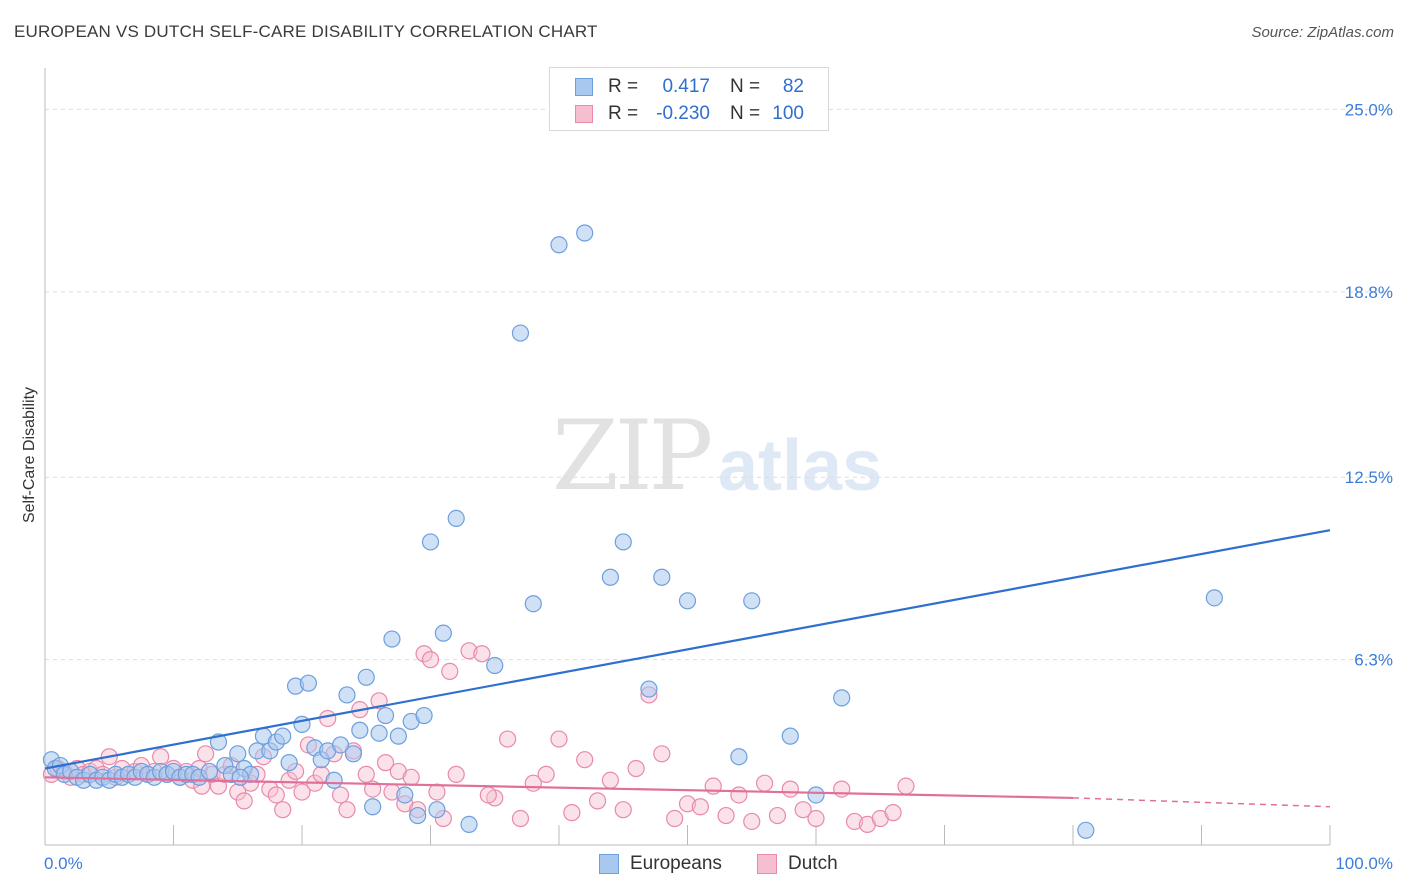 The height and width of the screenshot is (892, 1406). Describe the element at coordinates (584, 87) in the screenshot. I see `europeans-swatch` at that location.